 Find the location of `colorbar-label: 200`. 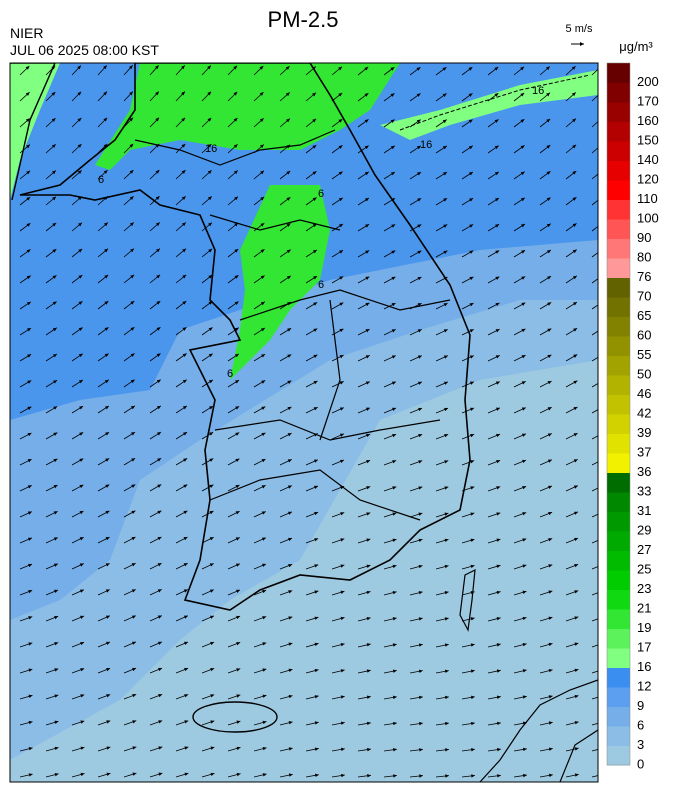

colorbar-label: 200 is located at coordinates (648, 81).